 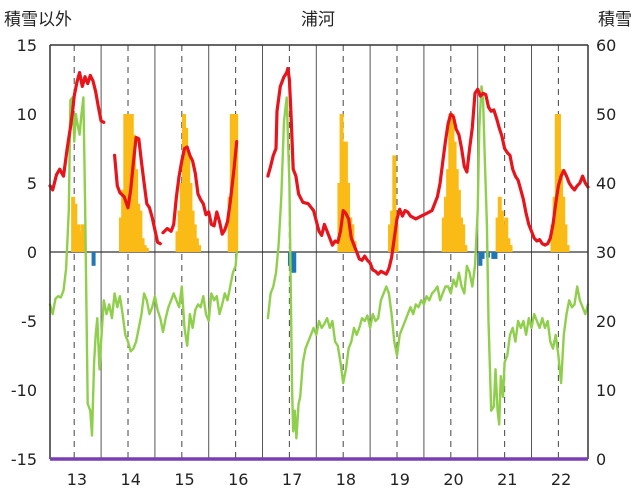 What do you see at coordinates (606, 390) in the screenshot?
I see `right-tick-label-5: 10` at bounding box center [606, 390].